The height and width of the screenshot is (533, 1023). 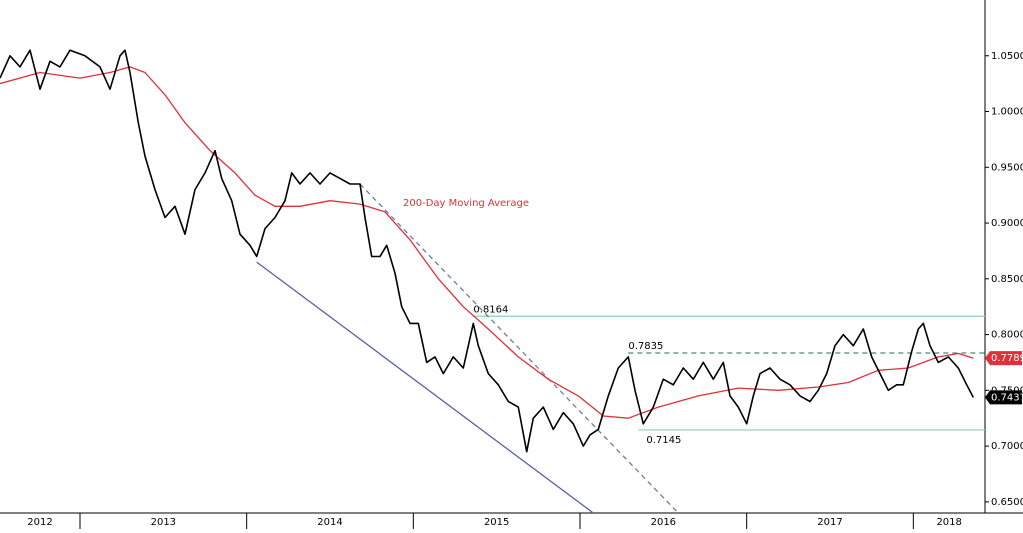 I want to click on x-tick-label: 2014, so click(x=329, y=522).